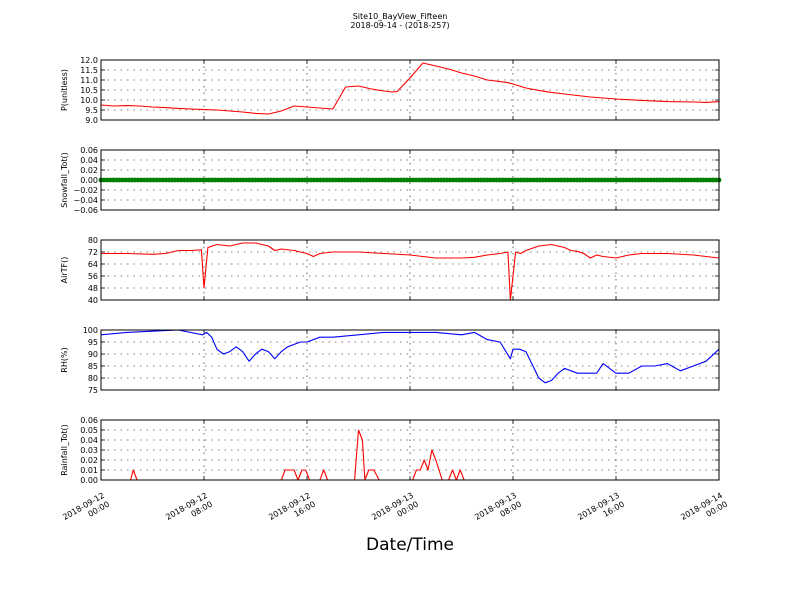 The image size is (800, 600). Describe the element at coordinates (64, 180) in the screenshot. I see `y-axis-label: Snowfall_Tot()` at that location.